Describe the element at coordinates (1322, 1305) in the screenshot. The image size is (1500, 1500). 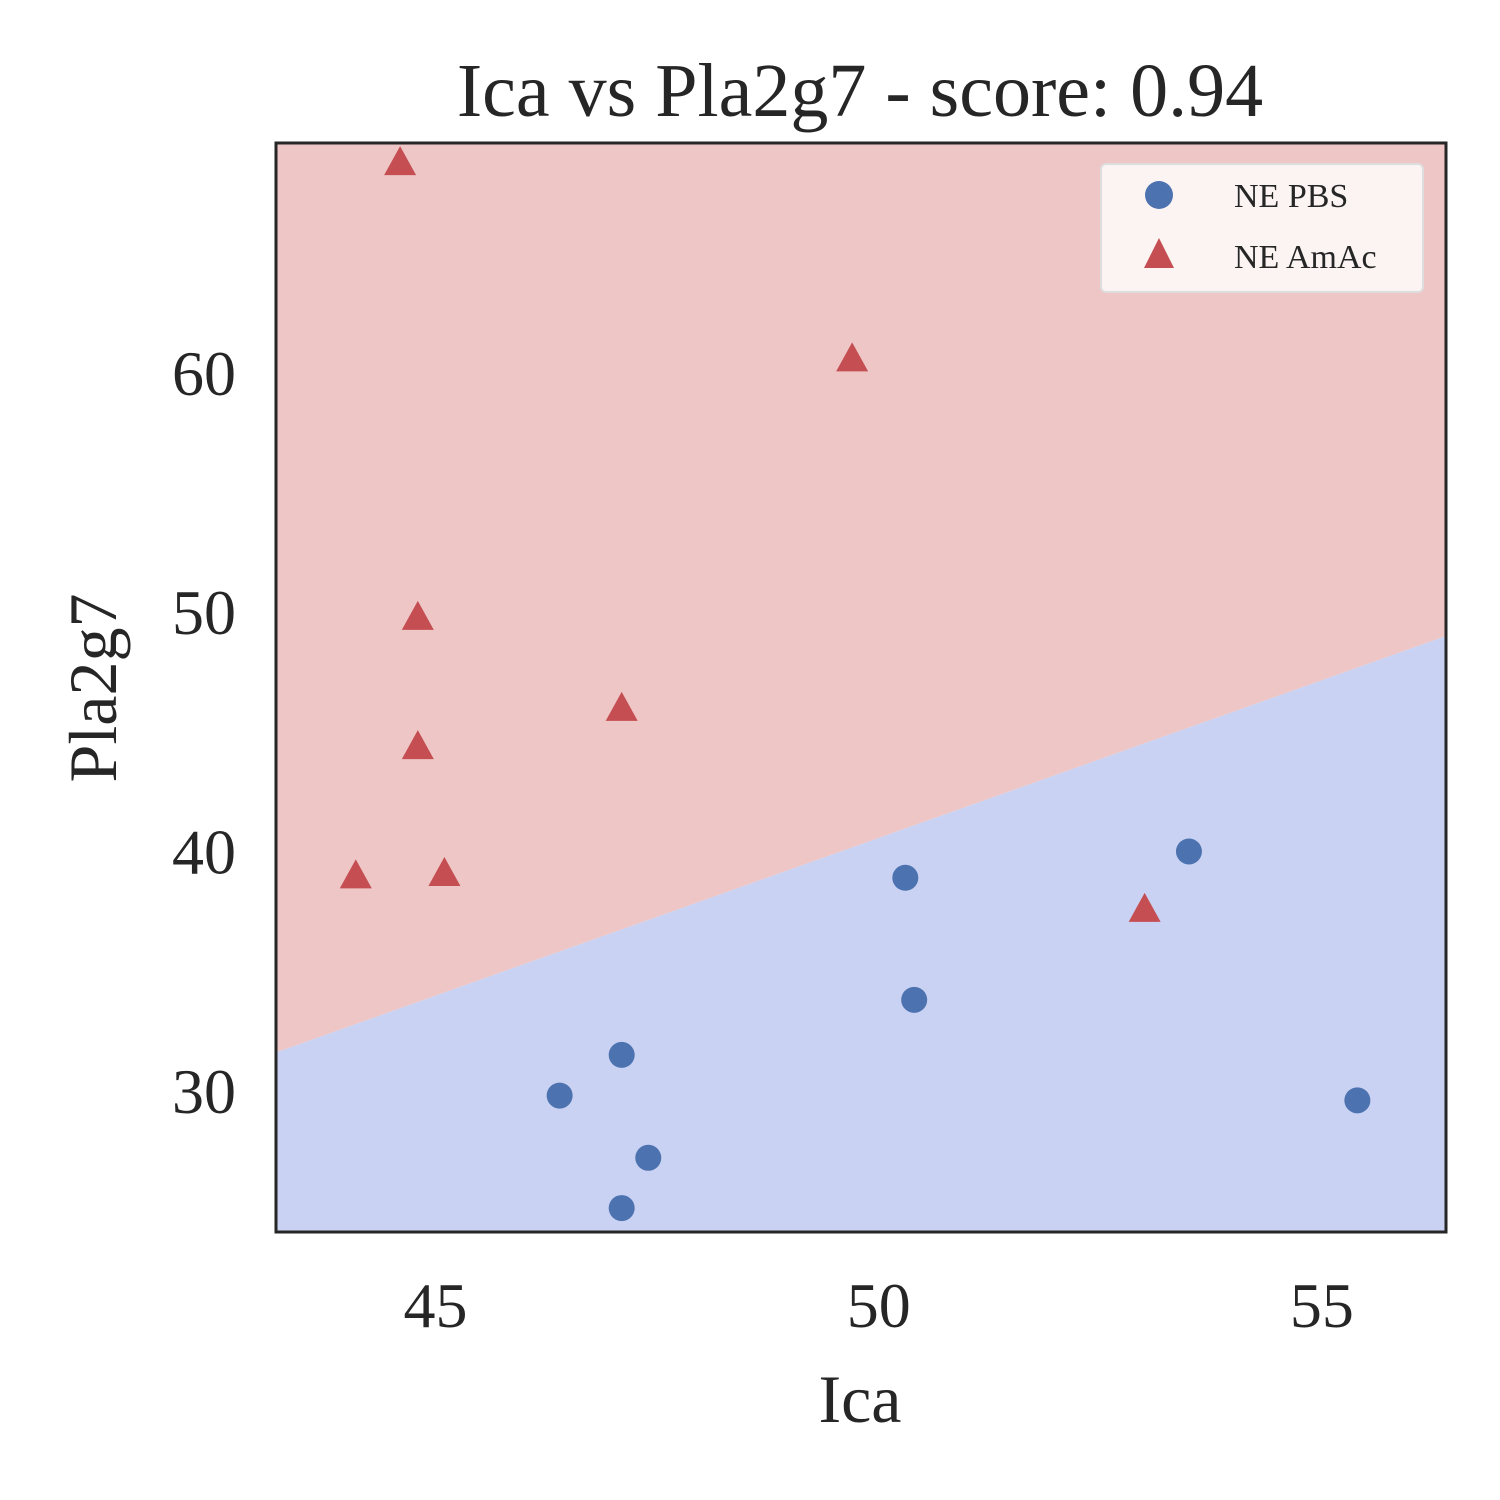
I see `x-tick-label: 55` at that location.